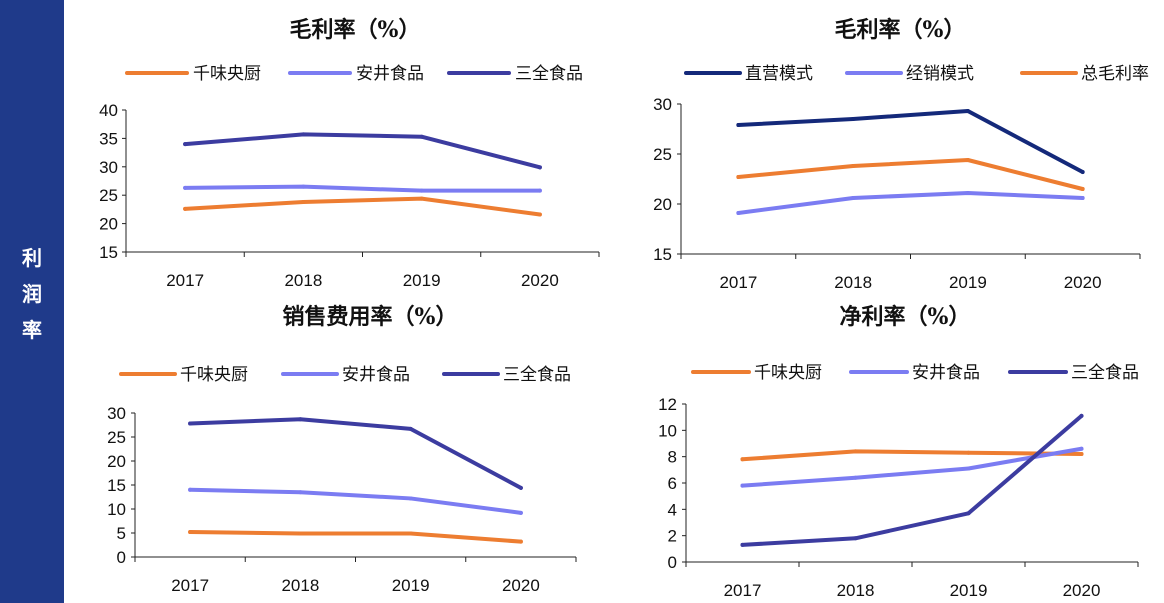 The image size is (1164, 603). Describe the element at coordinates (940, 74) in the screenshot. I see `legend-label: 经销模式` at that location.